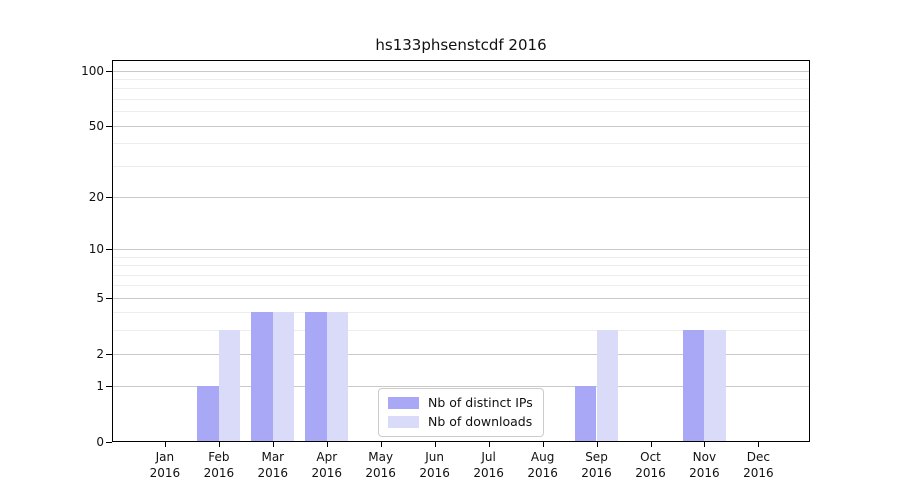  What do you see at coordinates (461, 45) in the screenshot?
I see `chart-title: hs133phsenstcdf 2016` at bounding box center [461, 45].